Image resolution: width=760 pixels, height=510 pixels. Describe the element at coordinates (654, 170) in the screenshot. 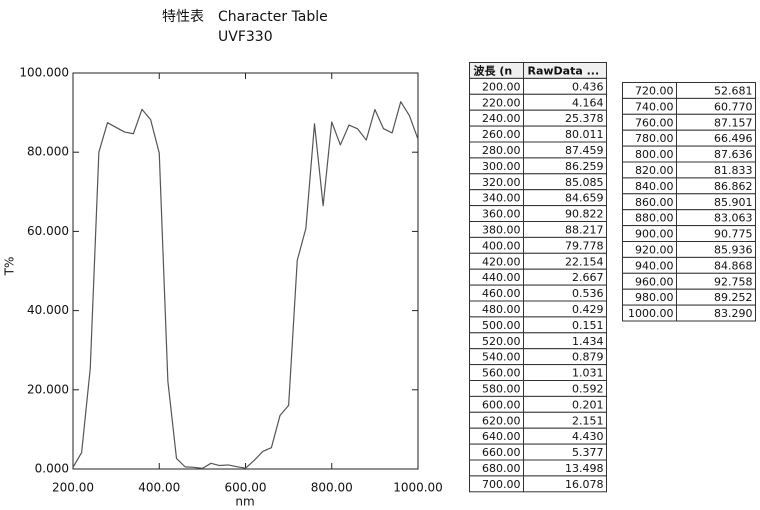

I see `table-text: 820.00` at that location.